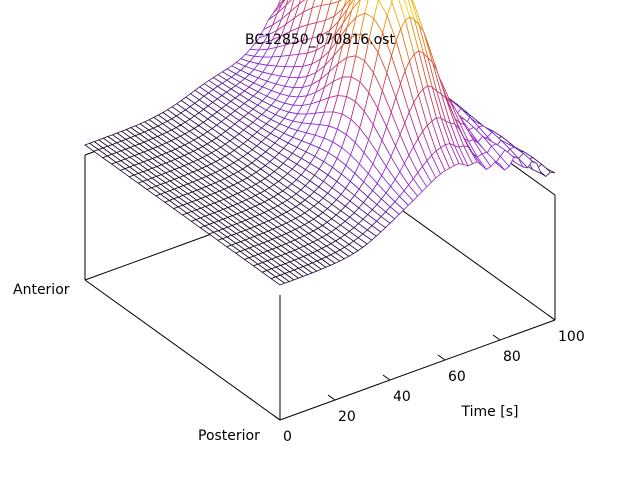 Image resolution: width=640 pixels, height=480 pixels. Describe the element at coordinates (287, 437) in the screenshot. I see `x-tick-label: 0` at that location.